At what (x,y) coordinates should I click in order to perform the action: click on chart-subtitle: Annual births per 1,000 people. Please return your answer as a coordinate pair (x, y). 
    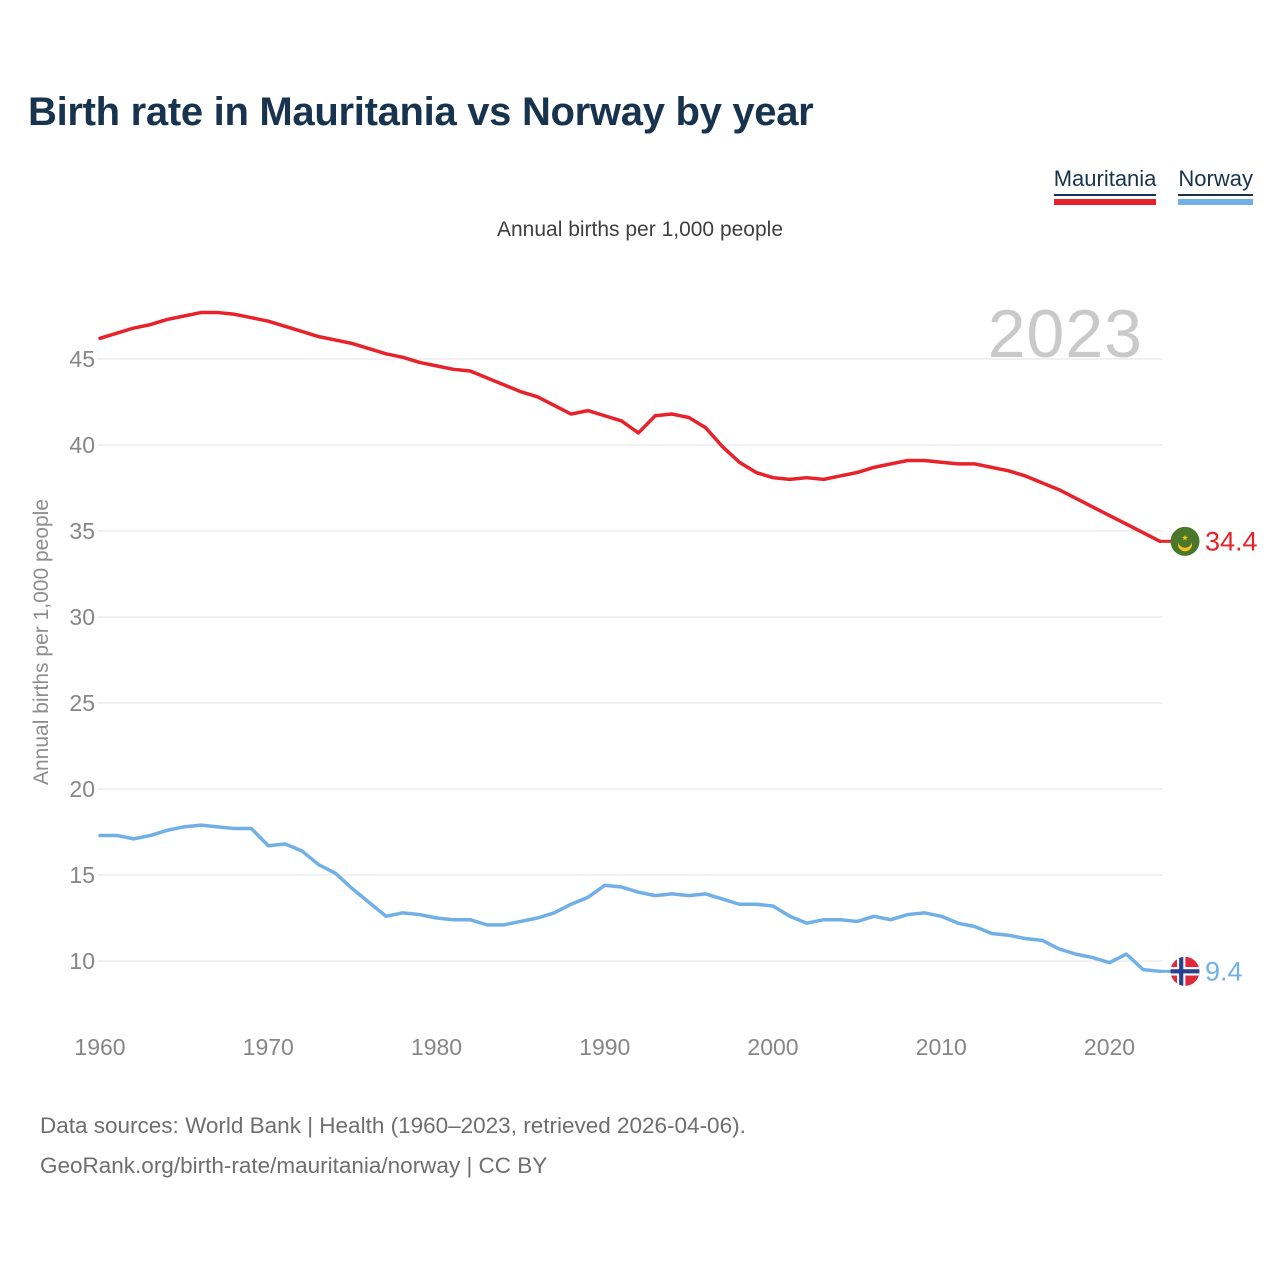
    Looking at the image, I should click on (640, 229).